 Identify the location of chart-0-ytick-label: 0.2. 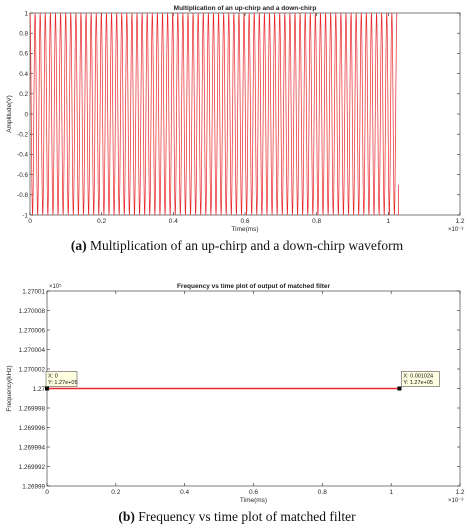
(23, 94).